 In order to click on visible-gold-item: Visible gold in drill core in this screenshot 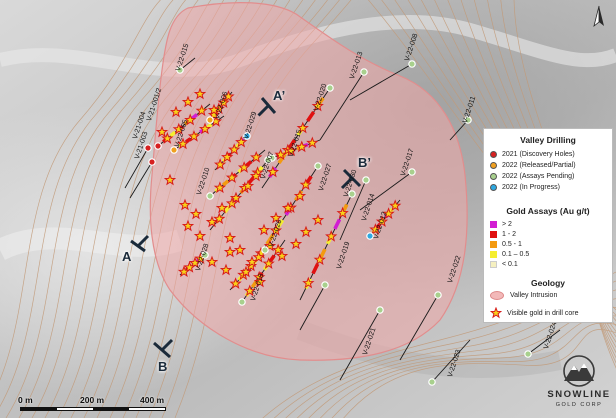, I will do `click(534, 313)`.